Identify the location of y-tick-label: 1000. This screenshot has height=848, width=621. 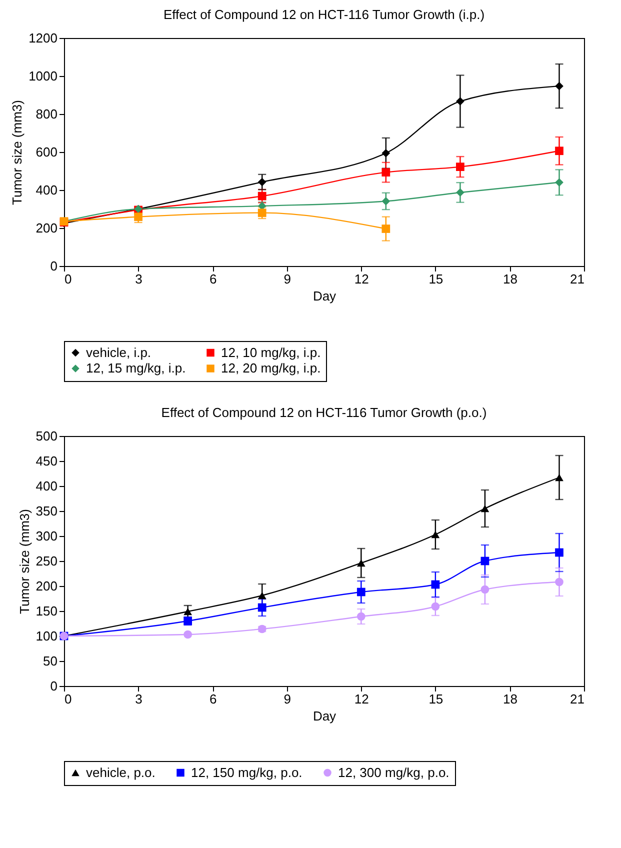
(43, 76).